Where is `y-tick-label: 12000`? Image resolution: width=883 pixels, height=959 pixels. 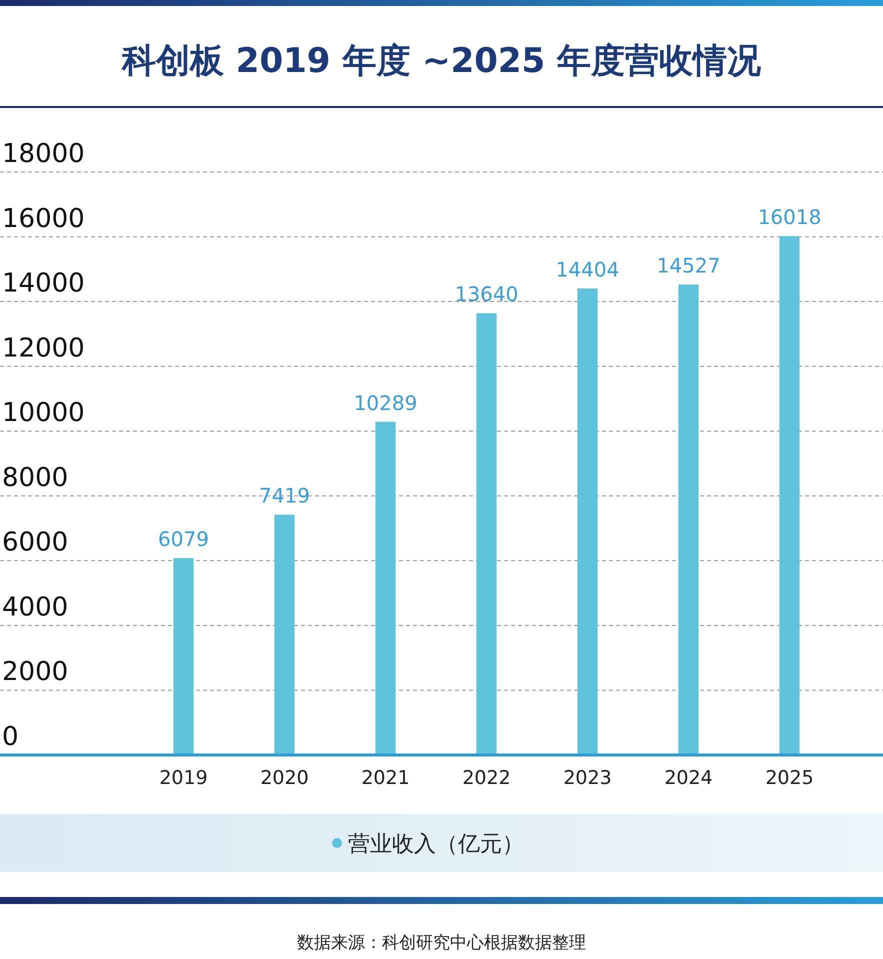 y-tick-label: 12000 is located at coordinates (43, 348).